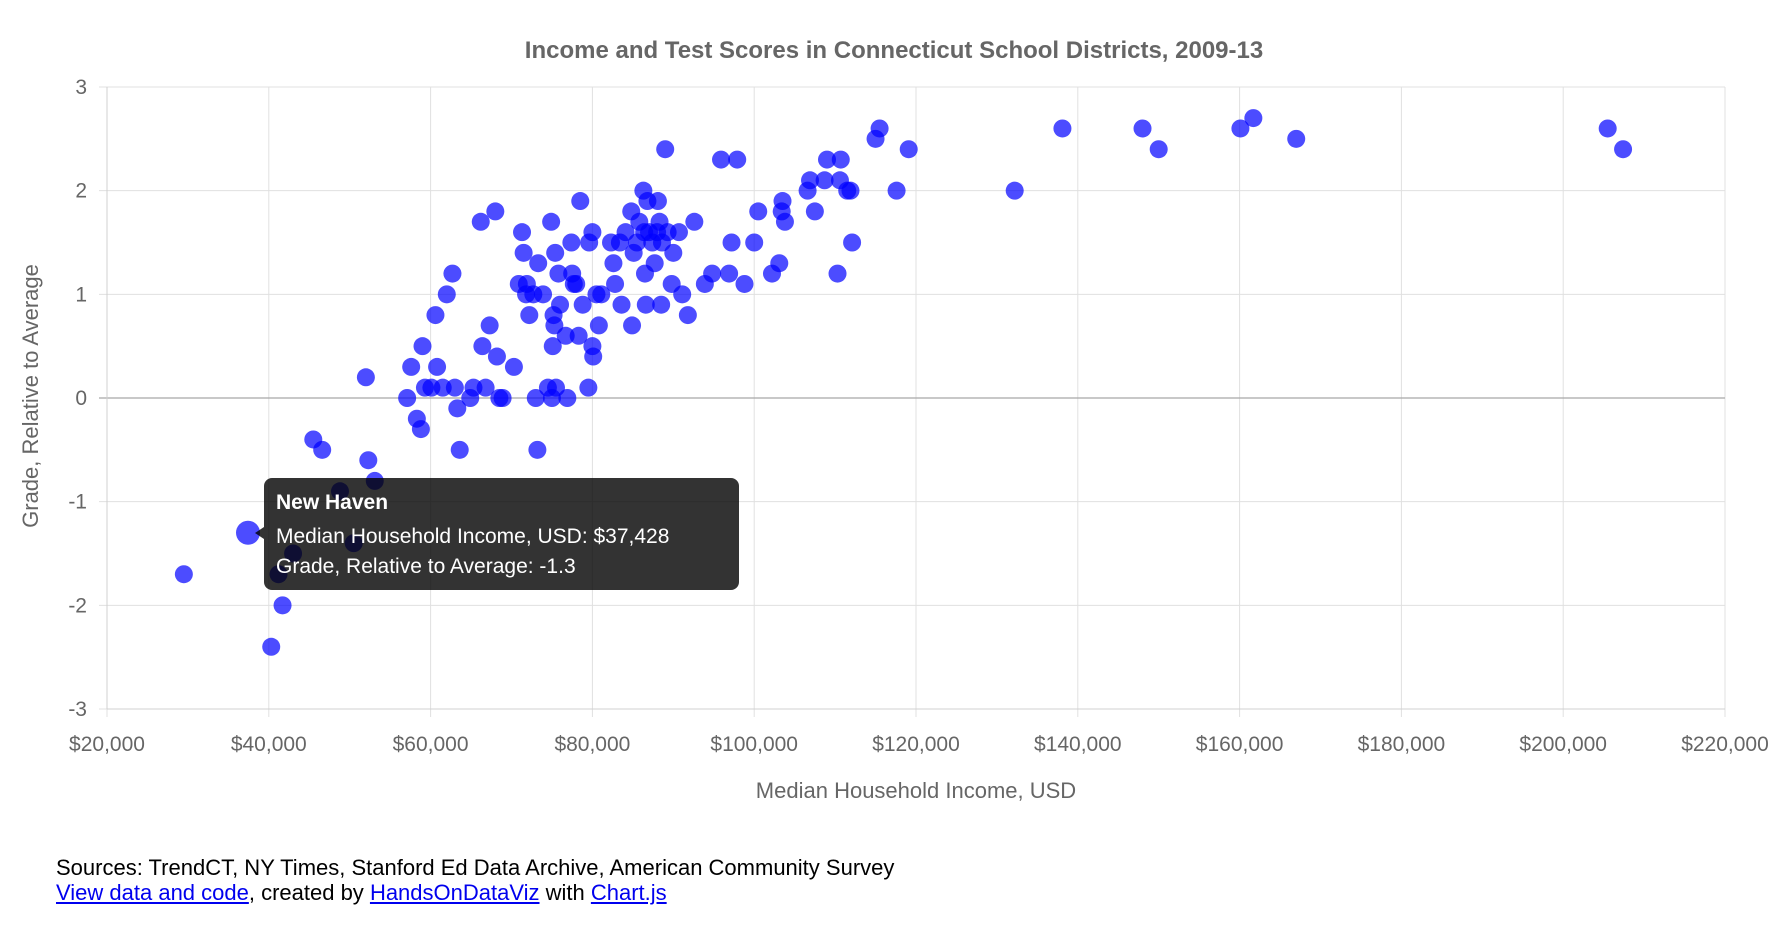 The height and width of the screenshot is (930, 1788). I want to click on handsondataviz-link: HandsOnDataViz, so click(454, 892).